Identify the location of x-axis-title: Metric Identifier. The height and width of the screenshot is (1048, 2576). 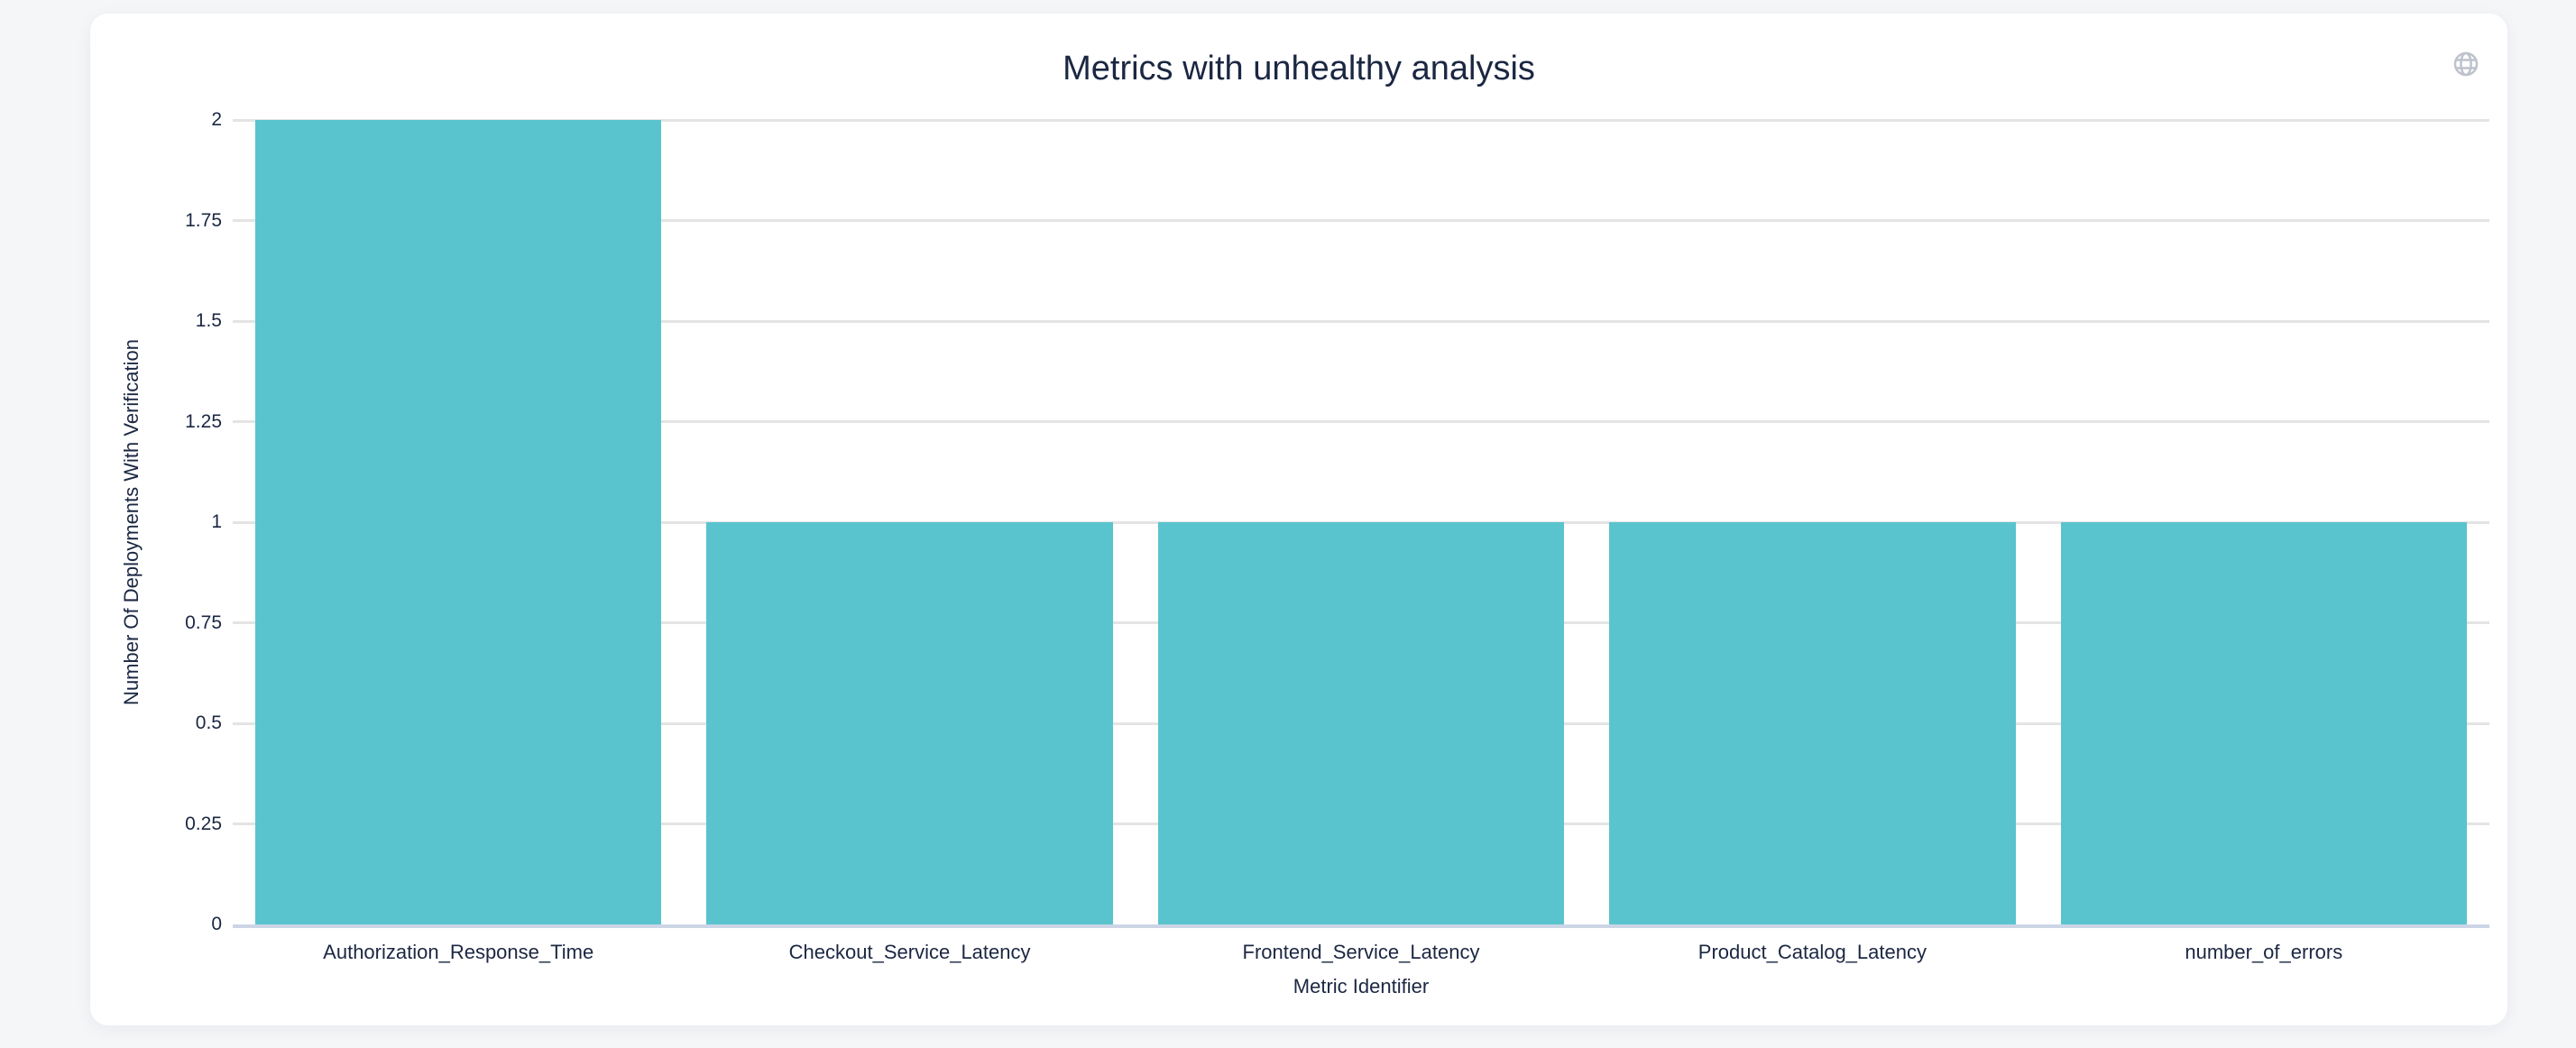
(1362, 986).